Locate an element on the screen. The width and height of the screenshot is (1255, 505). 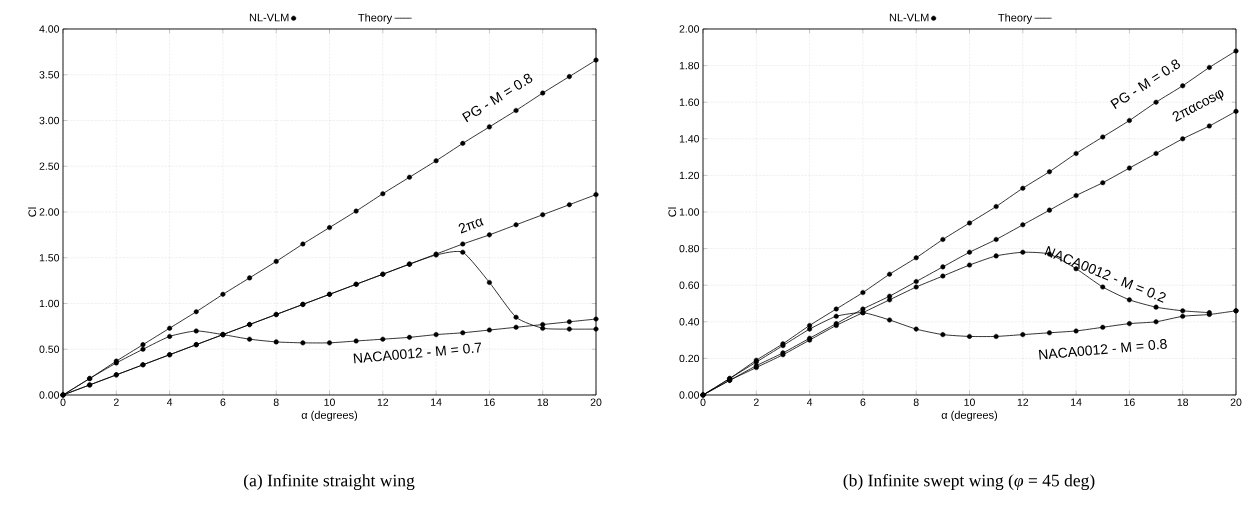
y-tick-label: 1.40 is located at coordinates (689, 139).